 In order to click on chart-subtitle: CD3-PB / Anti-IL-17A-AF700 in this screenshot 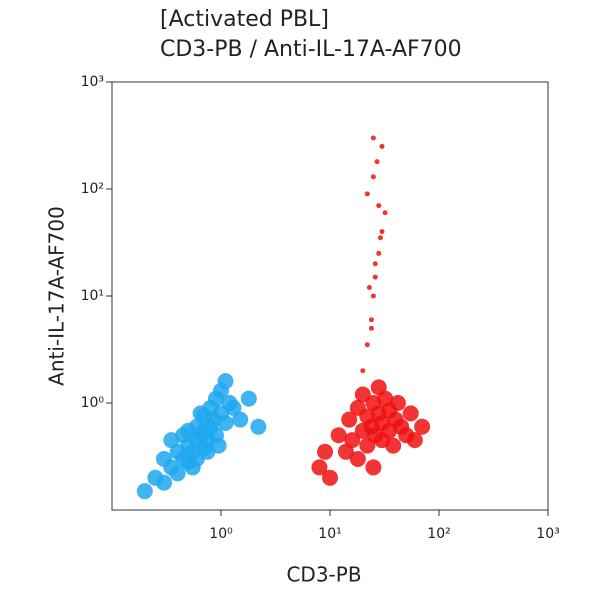, I will do `click(311, 49)`.